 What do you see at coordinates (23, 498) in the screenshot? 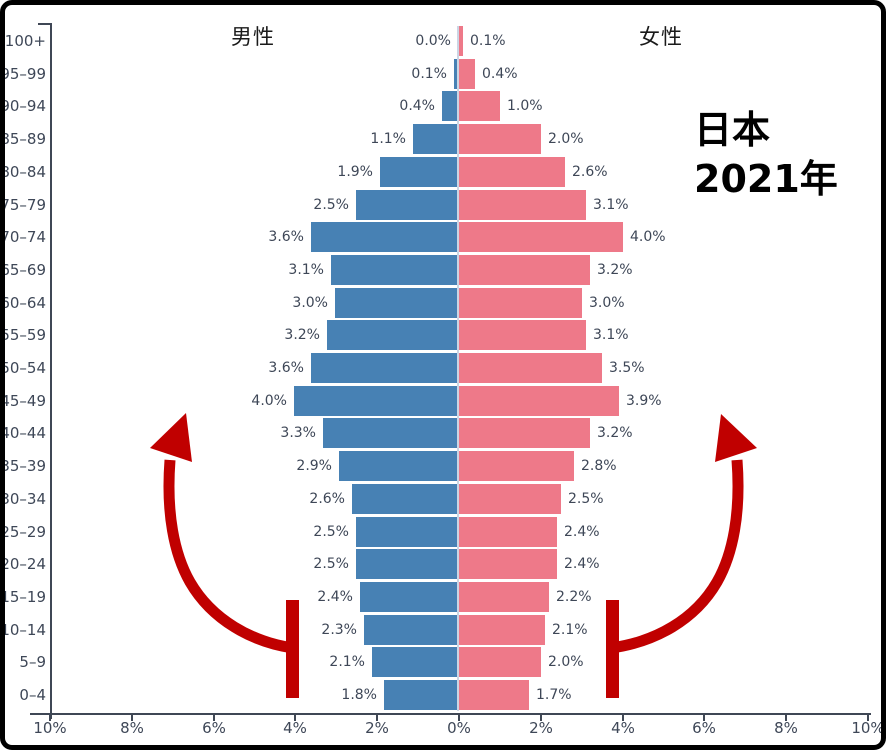
I see `age-group-label: 30–34` at bounding box center [23, 498].